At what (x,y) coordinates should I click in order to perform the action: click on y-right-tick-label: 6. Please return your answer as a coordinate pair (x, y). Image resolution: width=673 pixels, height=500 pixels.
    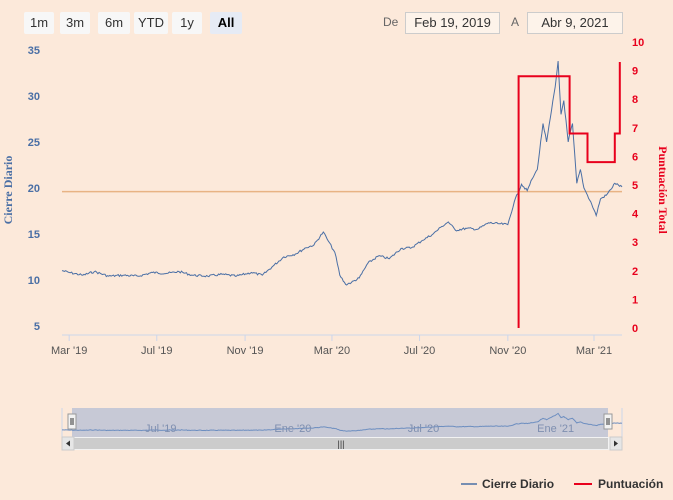
    Looking at the image, I should click on (635, 157).